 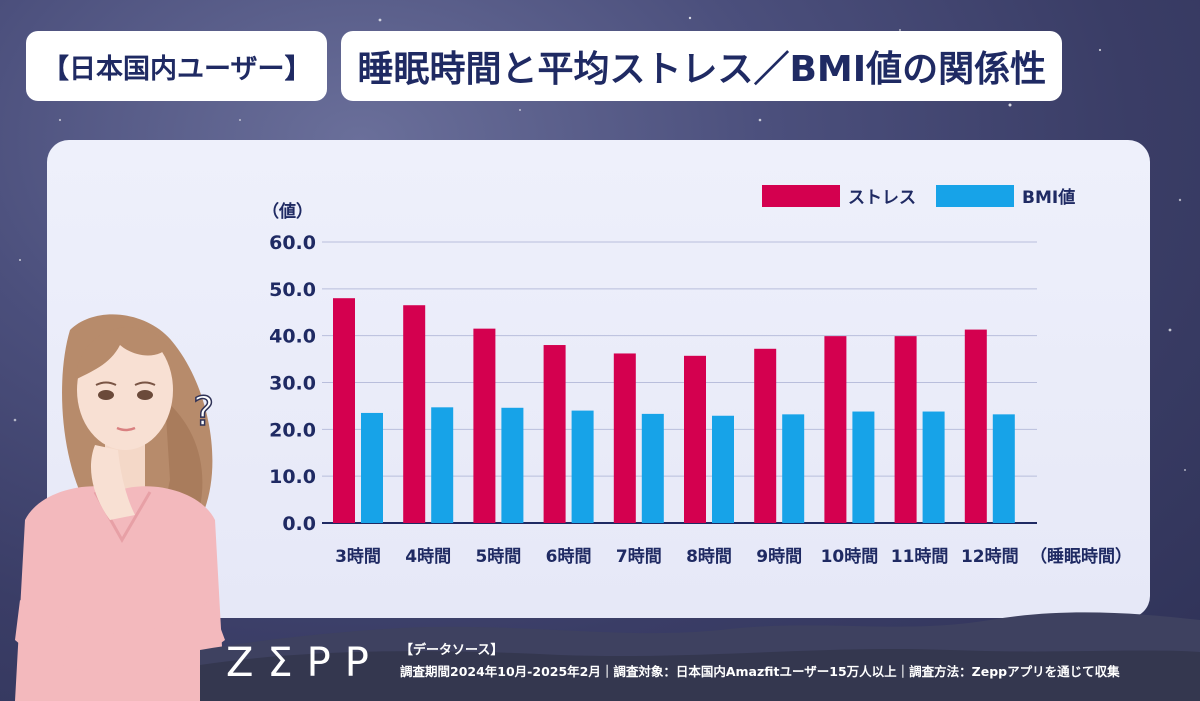 I want to click on x-tick-label: 8時間, so click(x=709, y=556).